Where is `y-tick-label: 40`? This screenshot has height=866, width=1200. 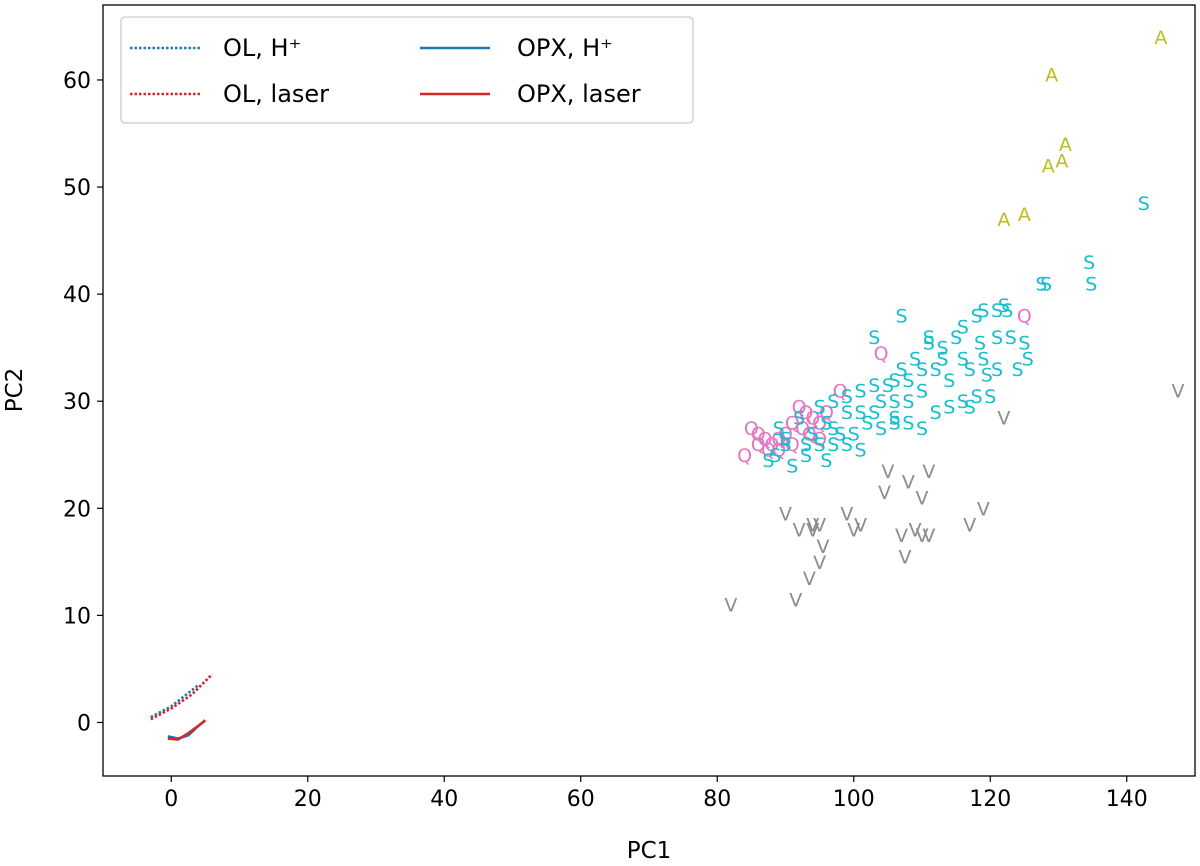 y-tick-label: 40 is located at coordinates (77, 295).